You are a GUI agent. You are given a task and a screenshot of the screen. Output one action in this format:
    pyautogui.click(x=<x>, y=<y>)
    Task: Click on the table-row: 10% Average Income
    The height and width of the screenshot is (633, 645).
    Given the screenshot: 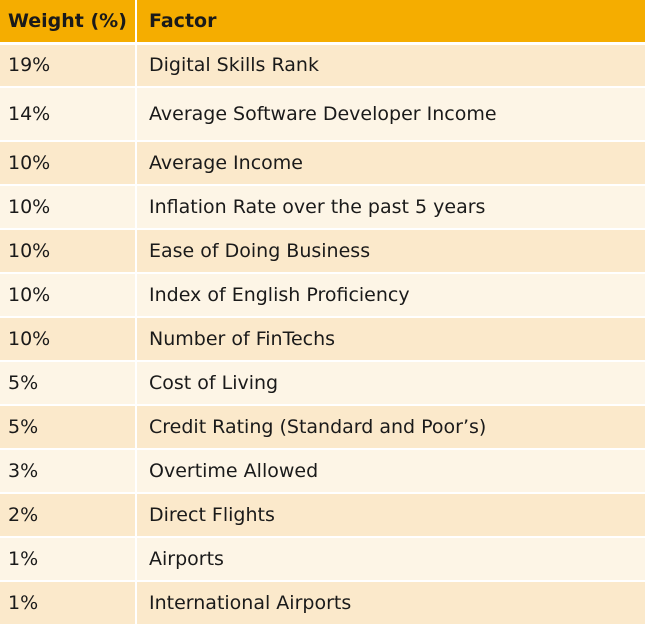 What is the action you would take?
    pyautogui.click(x=322, y=163)
    